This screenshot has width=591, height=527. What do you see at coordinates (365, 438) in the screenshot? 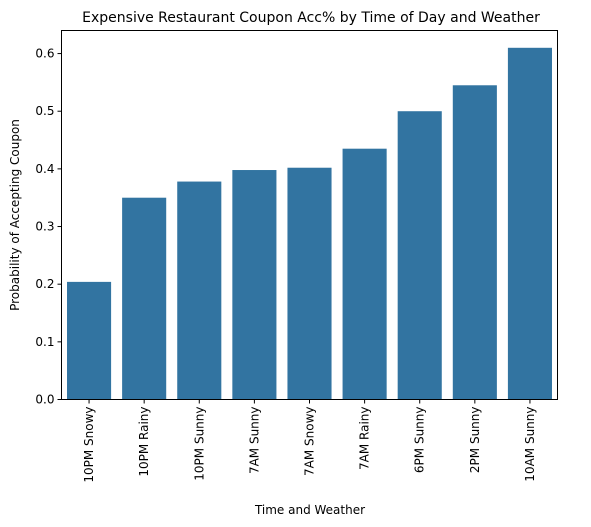
I see `x-tick-label: 7AM Rainy` at bounding box center [365, 438].